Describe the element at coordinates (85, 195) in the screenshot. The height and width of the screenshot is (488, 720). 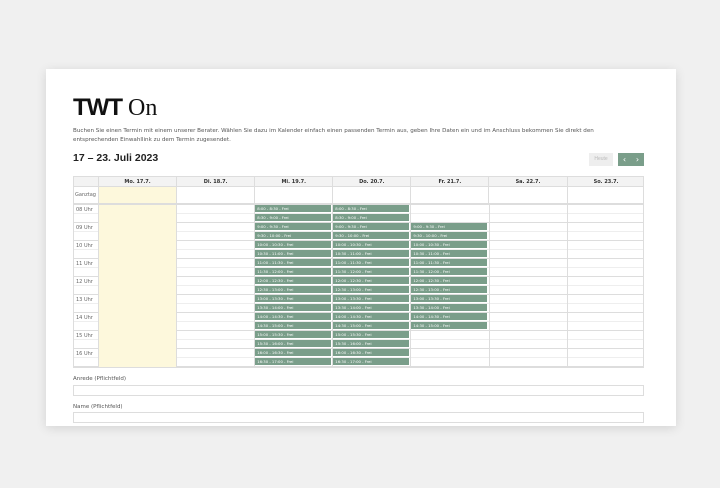
I see `allday-label: Ganztag` at that location.